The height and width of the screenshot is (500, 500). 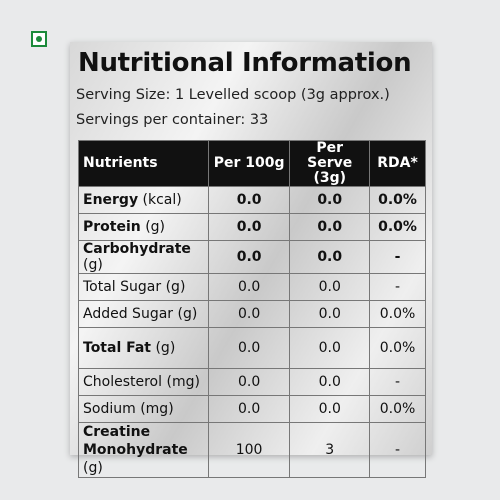 I want to click on nutrient-cell: Energy (kcal), so click(x=143, y=200).